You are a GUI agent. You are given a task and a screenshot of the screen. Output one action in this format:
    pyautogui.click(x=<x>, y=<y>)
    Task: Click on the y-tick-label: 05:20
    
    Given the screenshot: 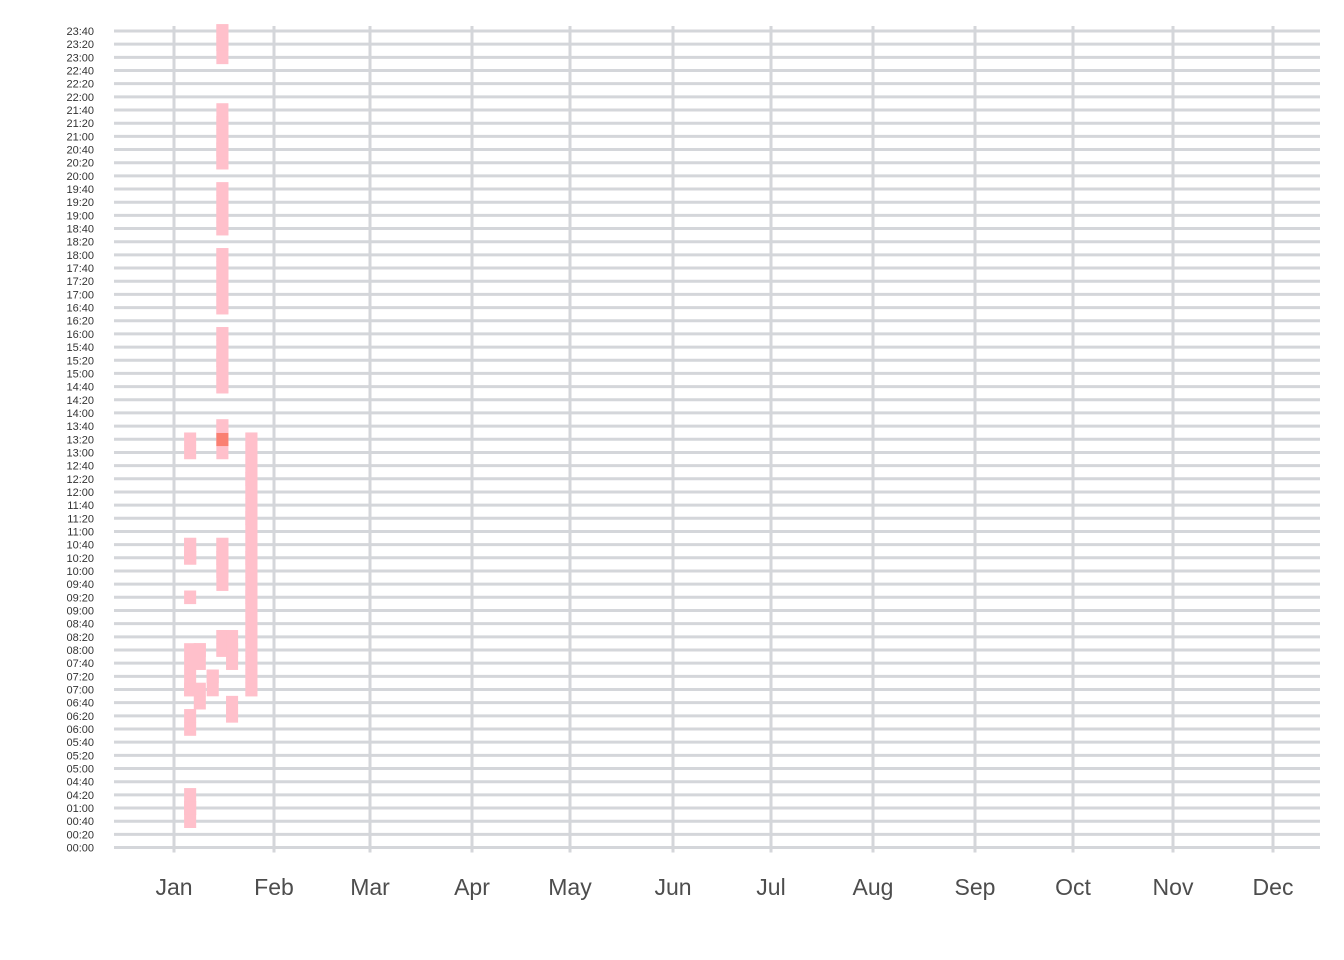 What is the action you would take?
    pyautogui.click(x=80, y=756)
    